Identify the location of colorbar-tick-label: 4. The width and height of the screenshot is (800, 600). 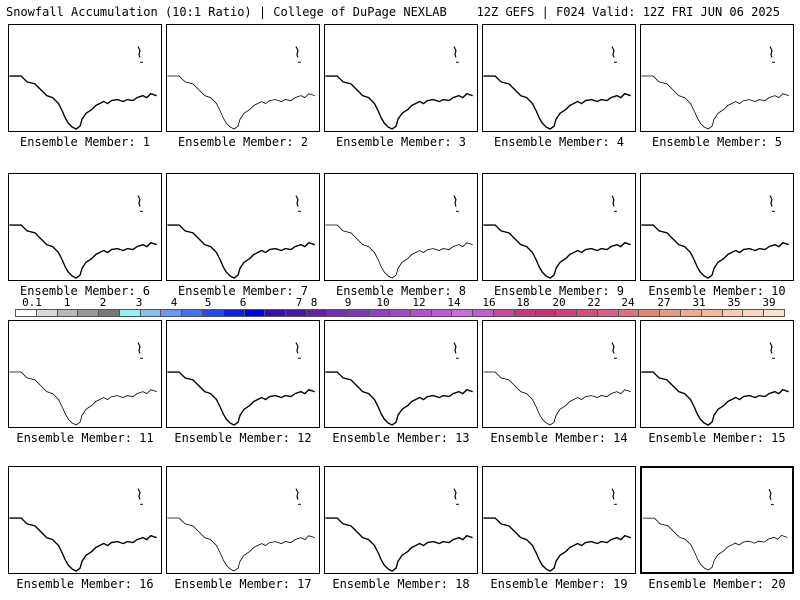
(174, 302).